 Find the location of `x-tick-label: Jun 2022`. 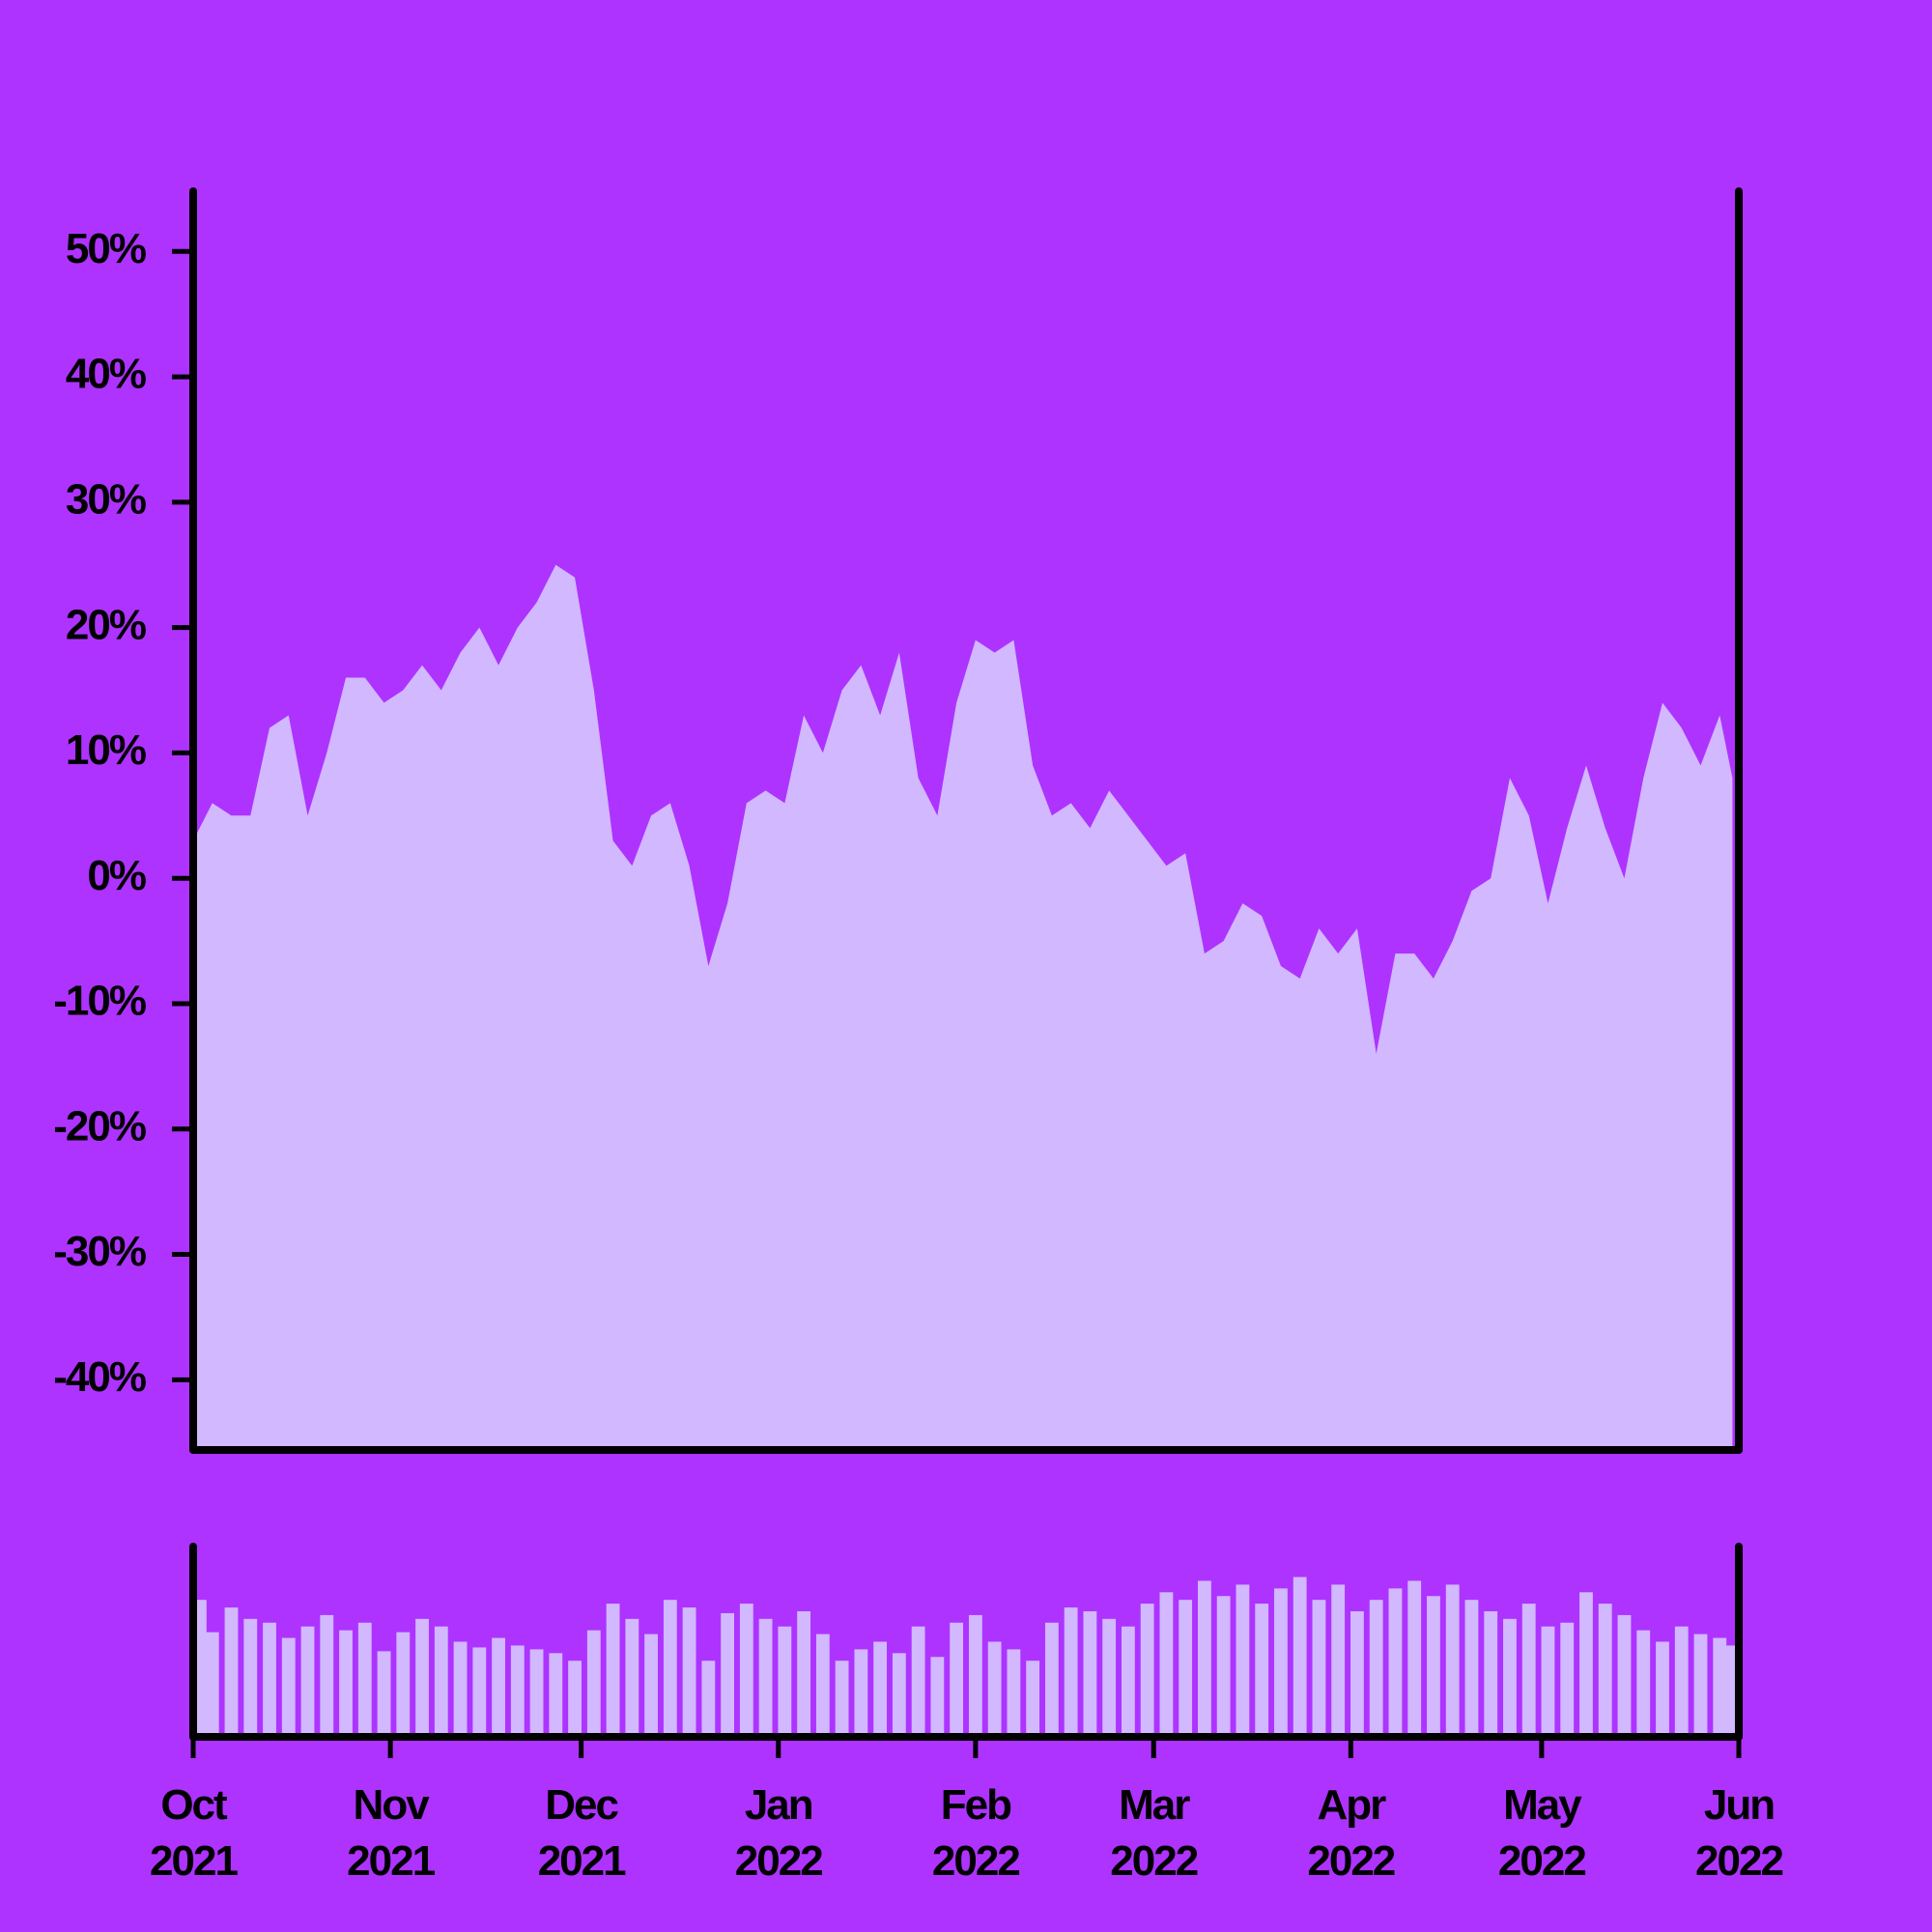

x-tick-label: Jun 2022 is located at coordinates (1739, 1833).